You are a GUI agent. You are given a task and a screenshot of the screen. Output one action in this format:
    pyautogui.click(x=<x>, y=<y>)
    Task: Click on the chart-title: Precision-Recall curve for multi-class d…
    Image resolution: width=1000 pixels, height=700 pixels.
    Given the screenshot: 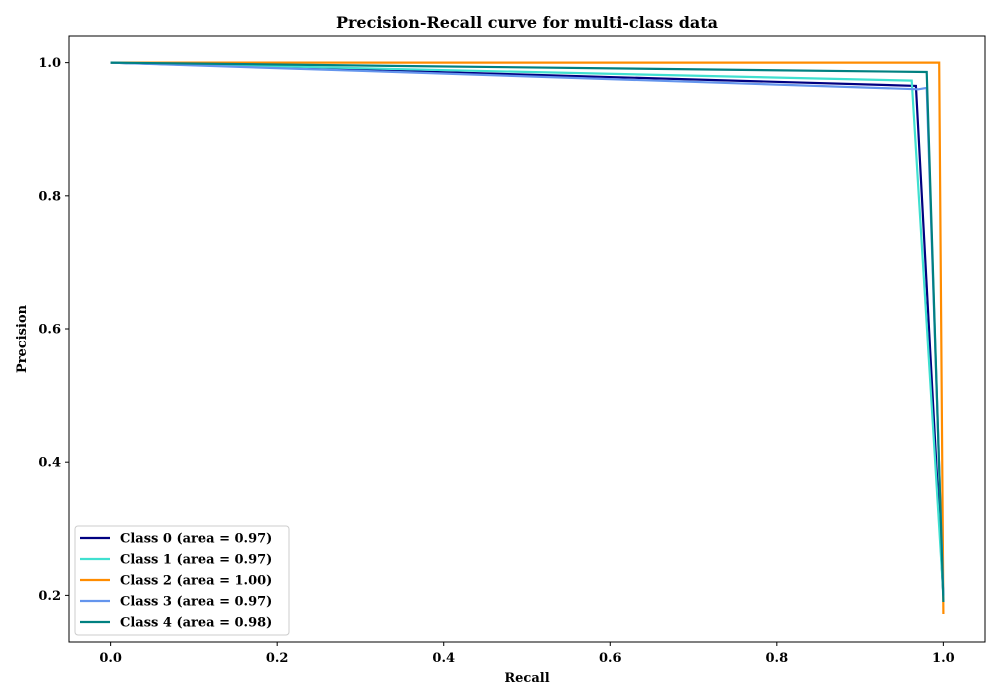 What is the action you would take?
    pyautogui.click(x=527, y=22)
    